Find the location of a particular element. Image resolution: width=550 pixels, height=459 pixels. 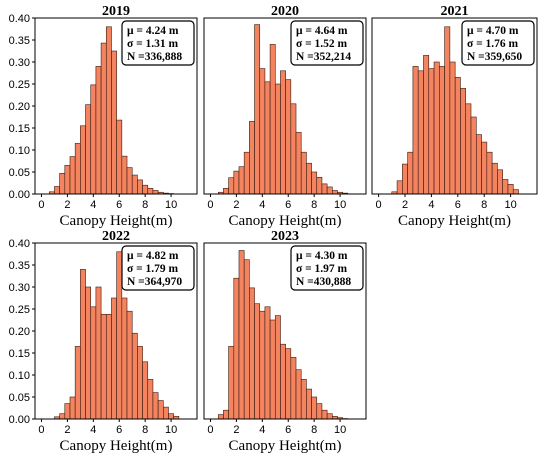

stat-mean: μ = 4.30 m is located at coordinates (322, 256).